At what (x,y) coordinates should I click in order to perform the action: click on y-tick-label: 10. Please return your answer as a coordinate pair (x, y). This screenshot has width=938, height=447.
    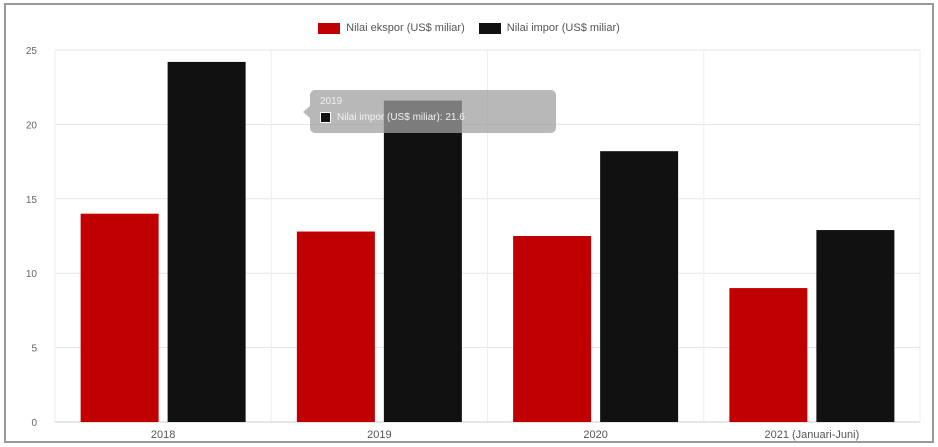
    Looking at the image, I should click on (32, 274).